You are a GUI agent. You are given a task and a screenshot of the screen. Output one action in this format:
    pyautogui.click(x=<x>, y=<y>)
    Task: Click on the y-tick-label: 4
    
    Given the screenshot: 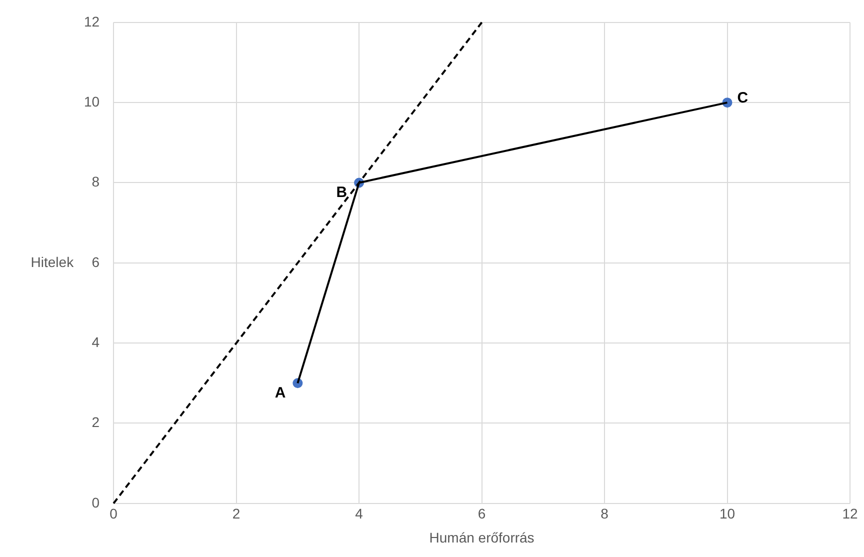 What is the action you would take?
    pyautogui.click(x=96, y=342)
    